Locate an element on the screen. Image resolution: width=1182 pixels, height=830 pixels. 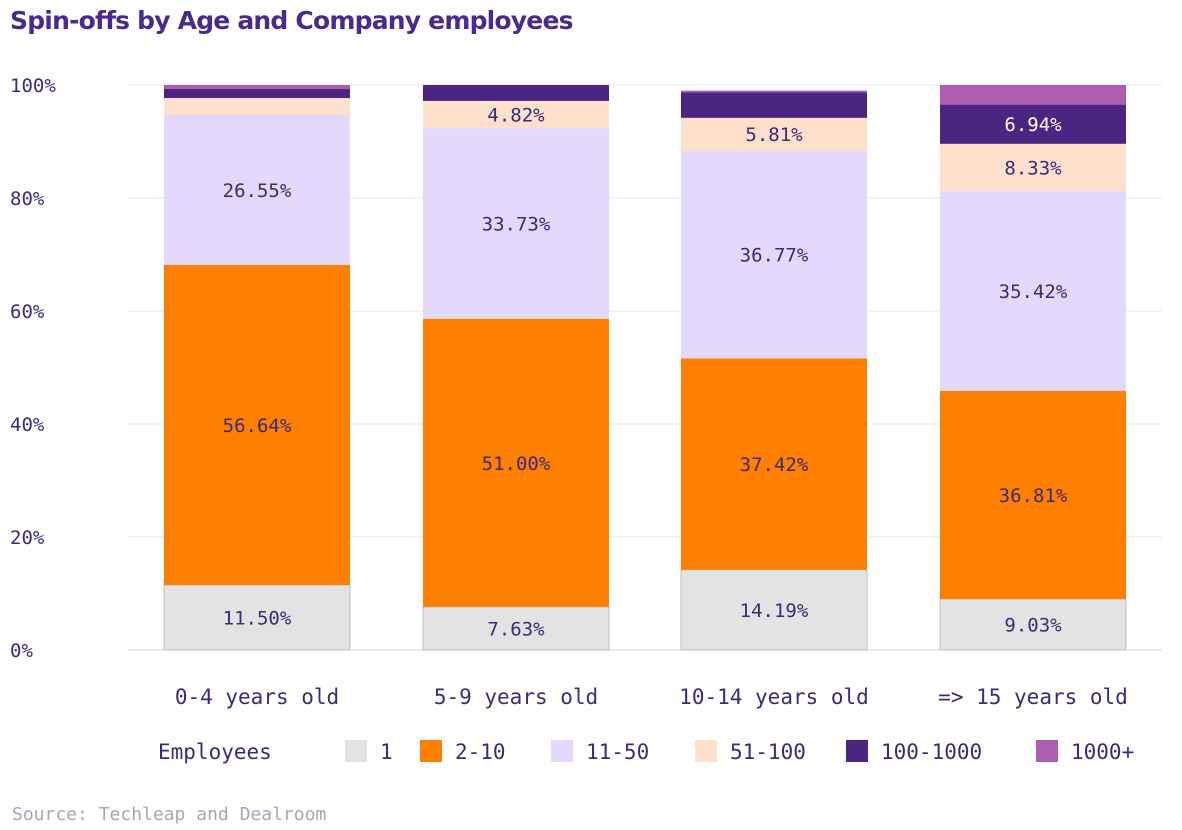
data-label: 36.81% is located at coordinates (1033, 496).